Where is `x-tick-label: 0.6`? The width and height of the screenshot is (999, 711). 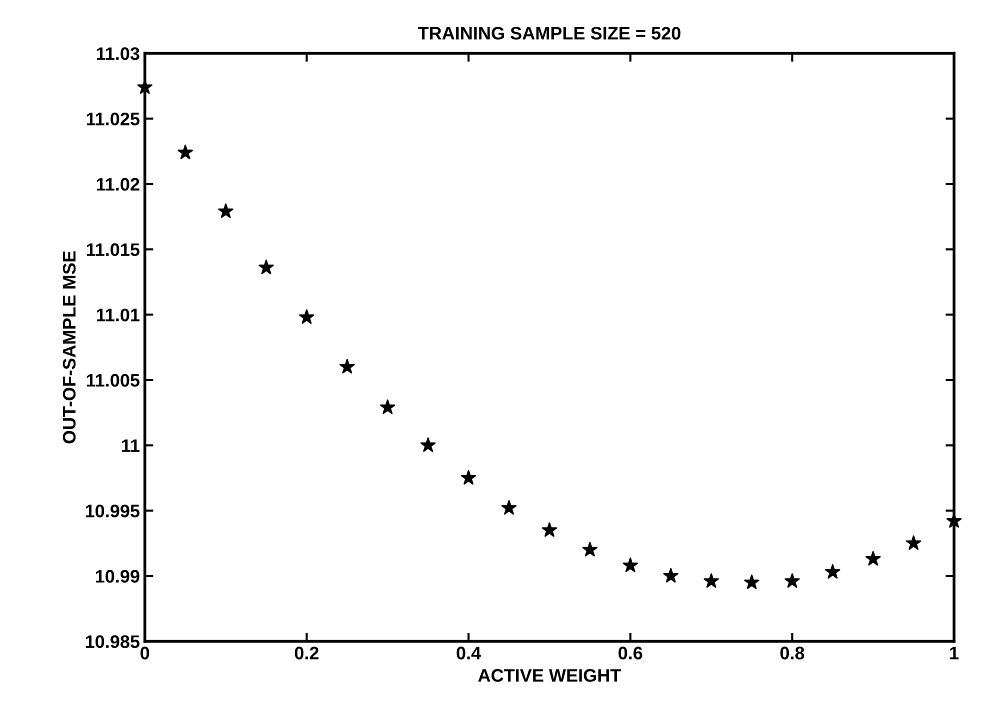 x-tick-label: 0.6 is located at coordinates (630, 653).